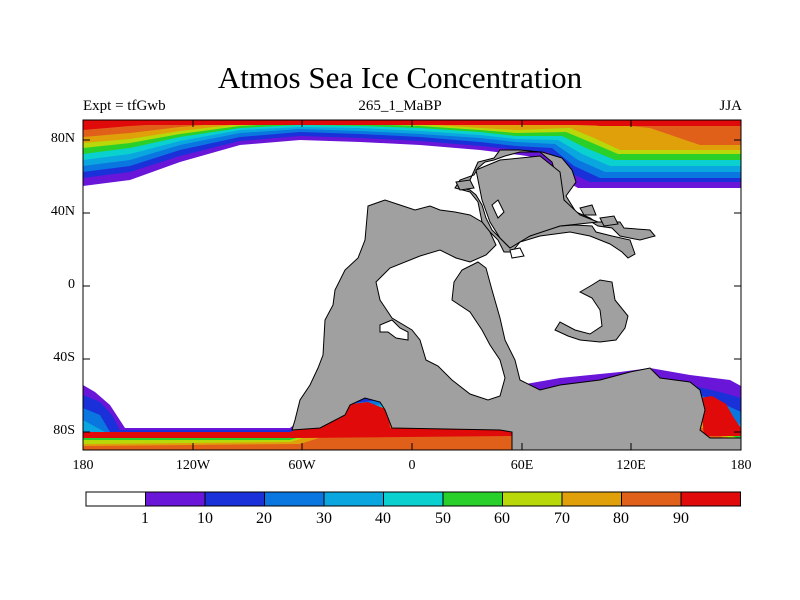 The width and height of the screenshot is (800, 600). I want to click on x-tick-label-120w: 120W, so click(193, 465).